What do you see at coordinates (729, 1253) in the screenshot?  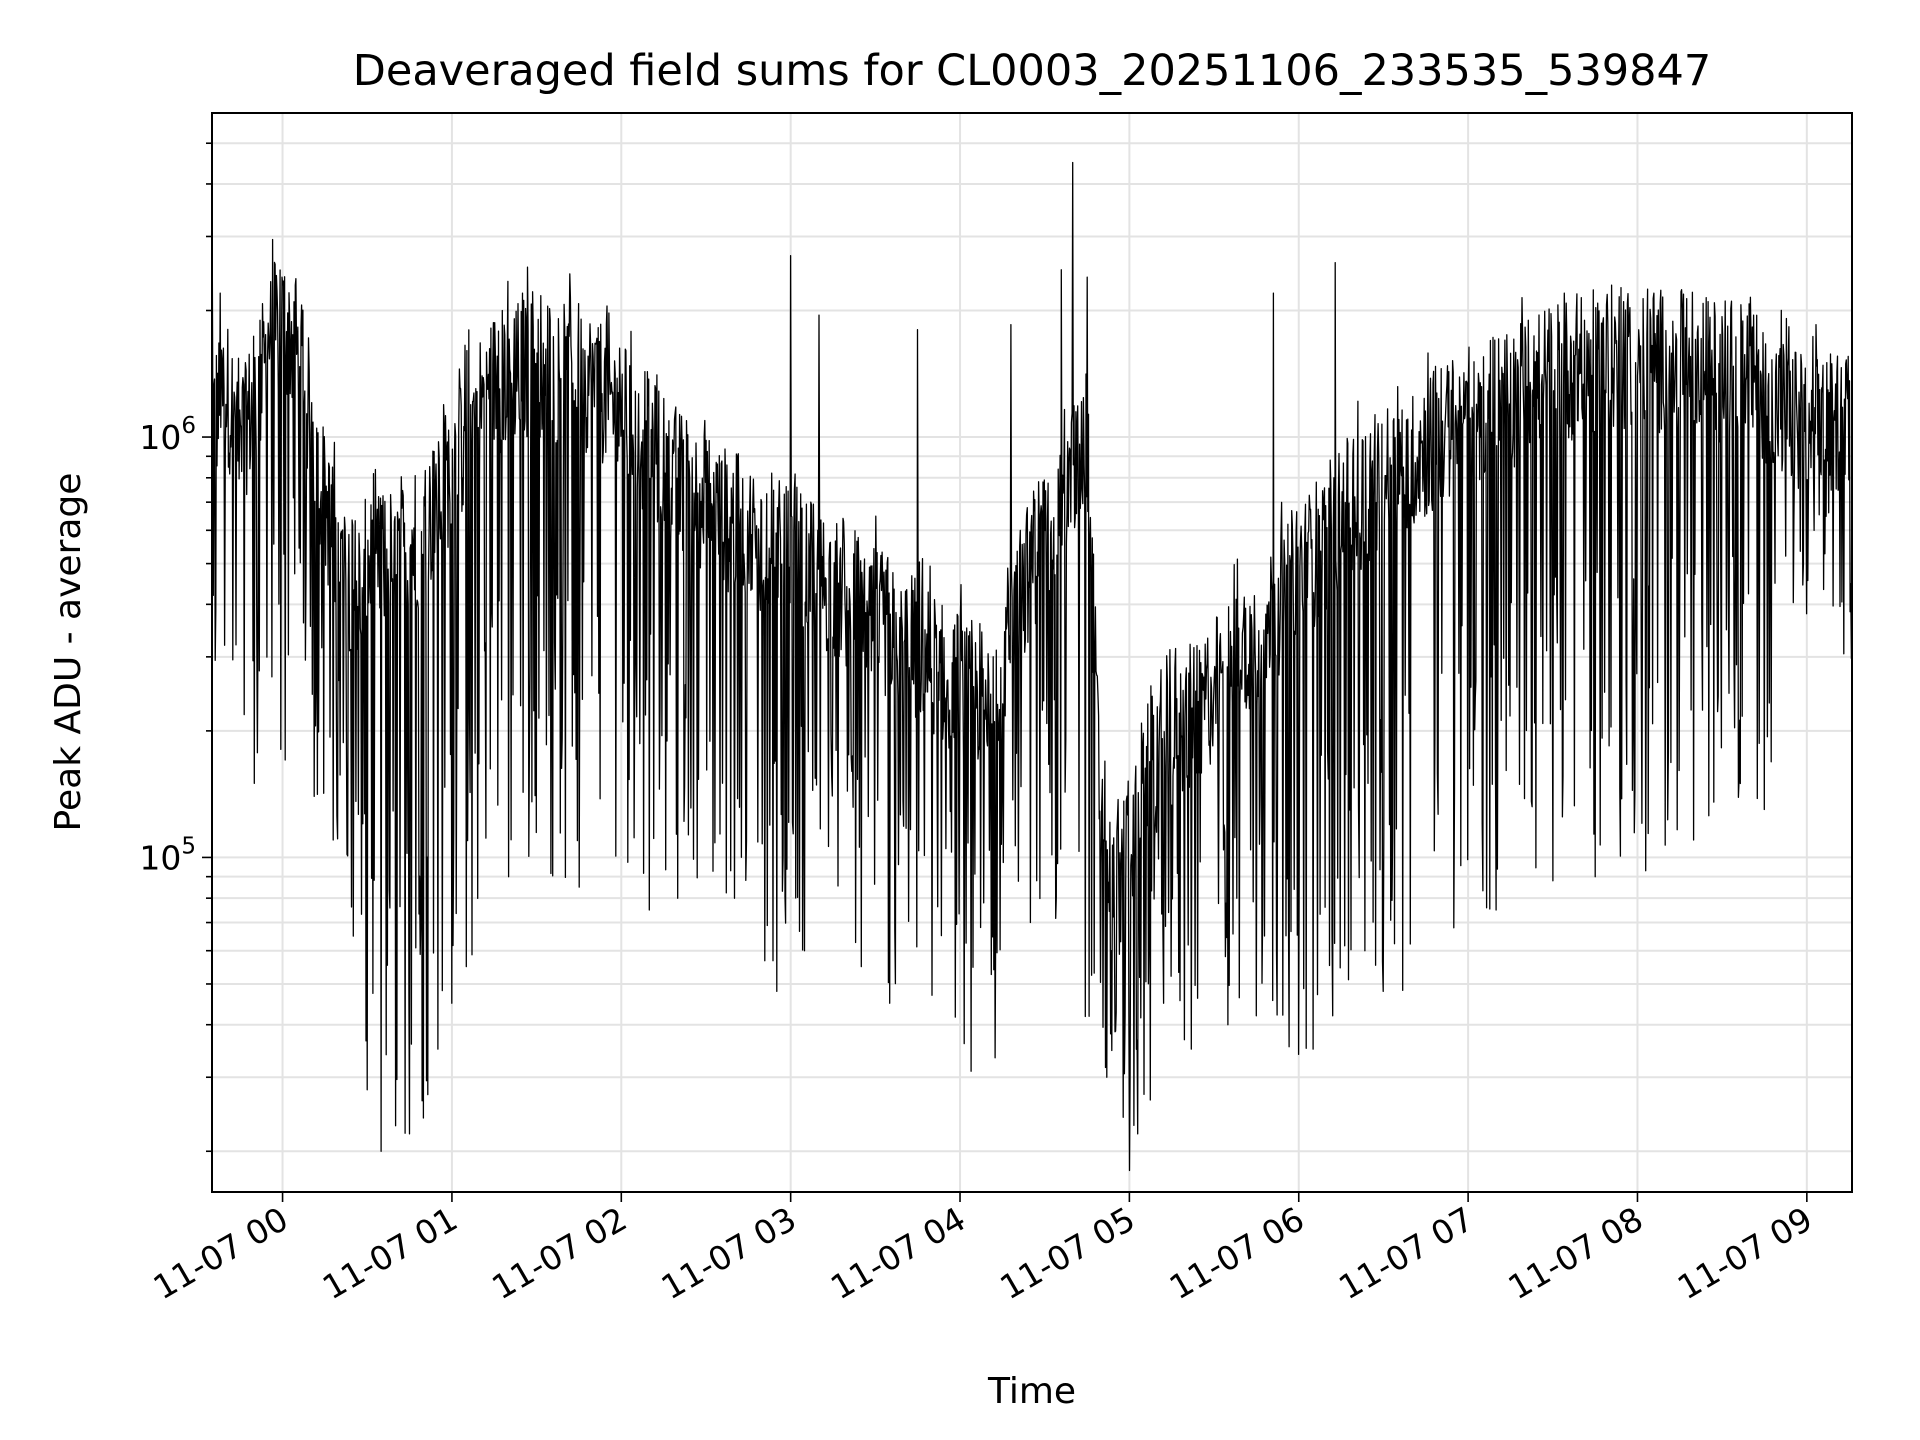 I see `x-tick-label: 11-07 03` at bounding box center [729, 1253].